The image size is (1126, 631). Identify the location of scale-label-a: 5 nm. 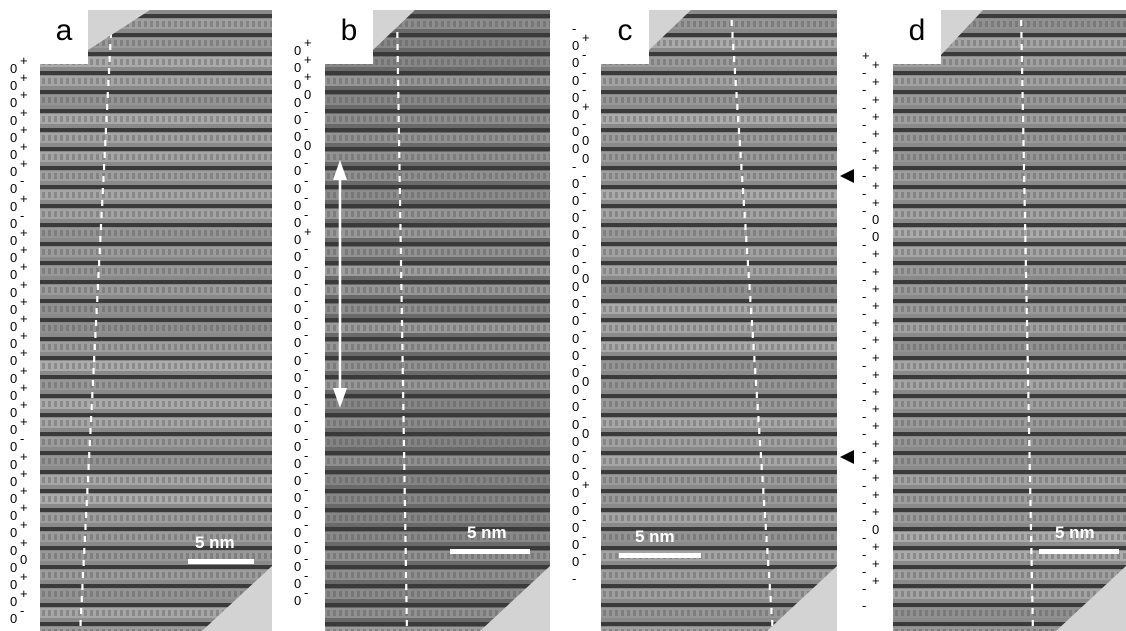
(215, 542).